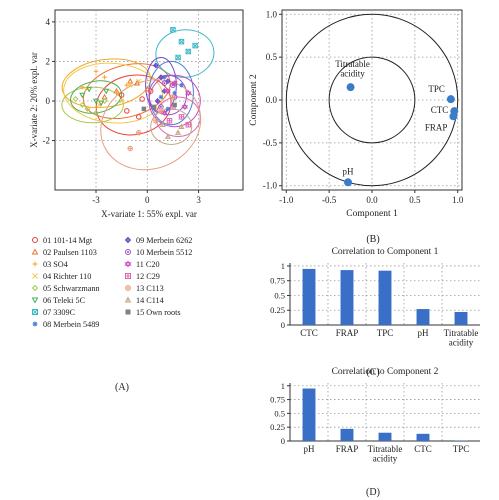  Describe the element at coordinates (277, 281) in the screenshot. I see `panel-c-y-tick-label: 0.75` at that location.